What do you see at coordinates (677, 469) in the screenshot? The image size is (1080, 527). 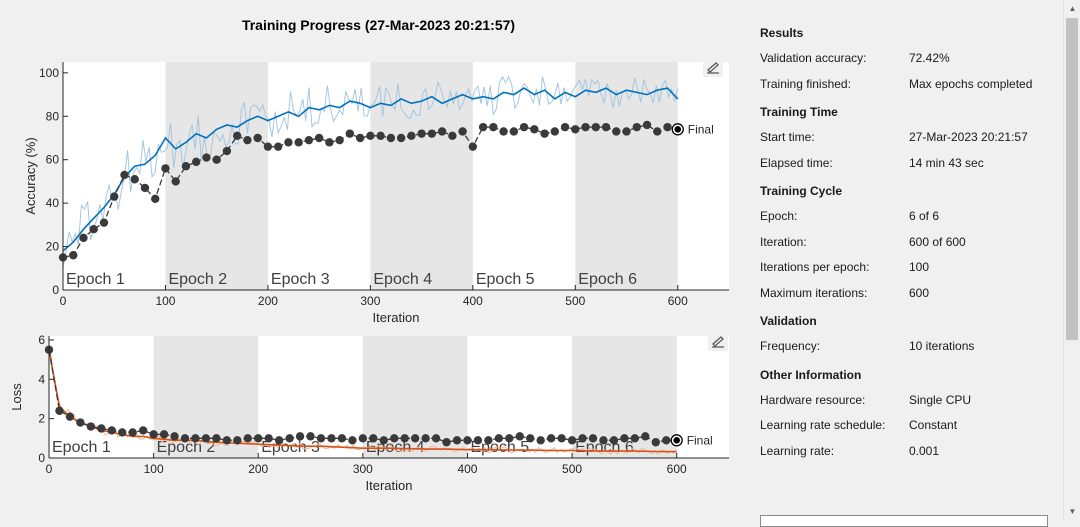 I see `x-tick-label: 600` at bounding box center [677, 469].